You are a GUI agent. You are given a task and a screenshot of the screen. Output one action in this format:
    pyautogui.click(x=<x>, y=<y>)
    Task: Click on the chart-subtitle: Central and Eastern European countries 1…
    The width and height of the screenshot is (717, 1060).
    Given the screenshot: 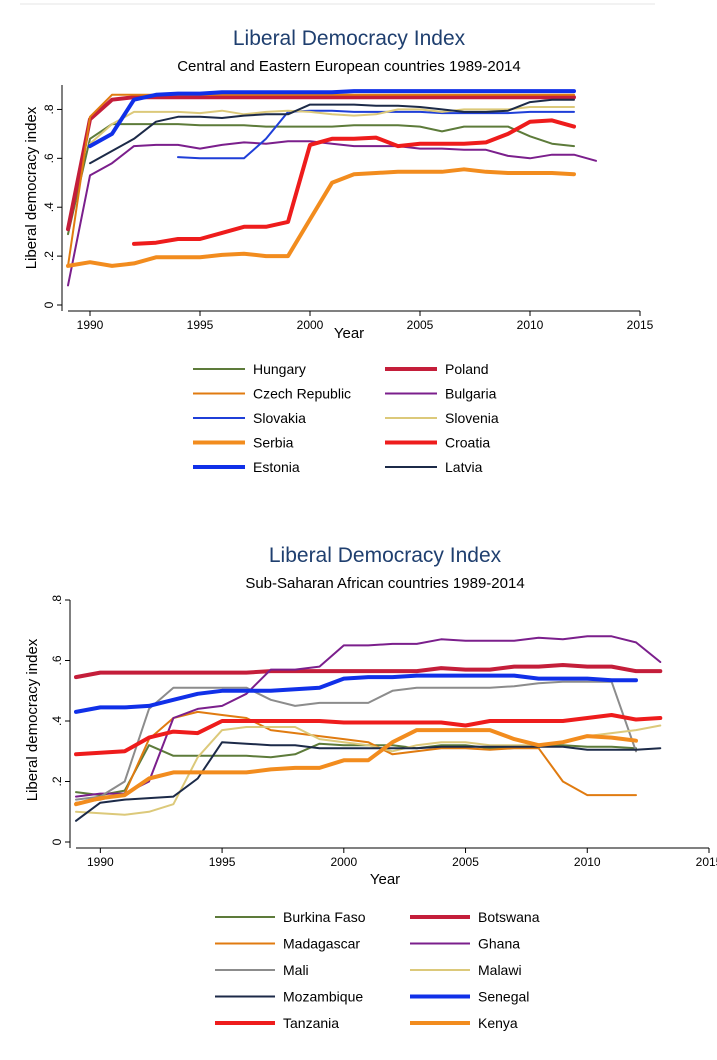 What is the action you would take?
    pyautogui.click(x=349, y=66)
    